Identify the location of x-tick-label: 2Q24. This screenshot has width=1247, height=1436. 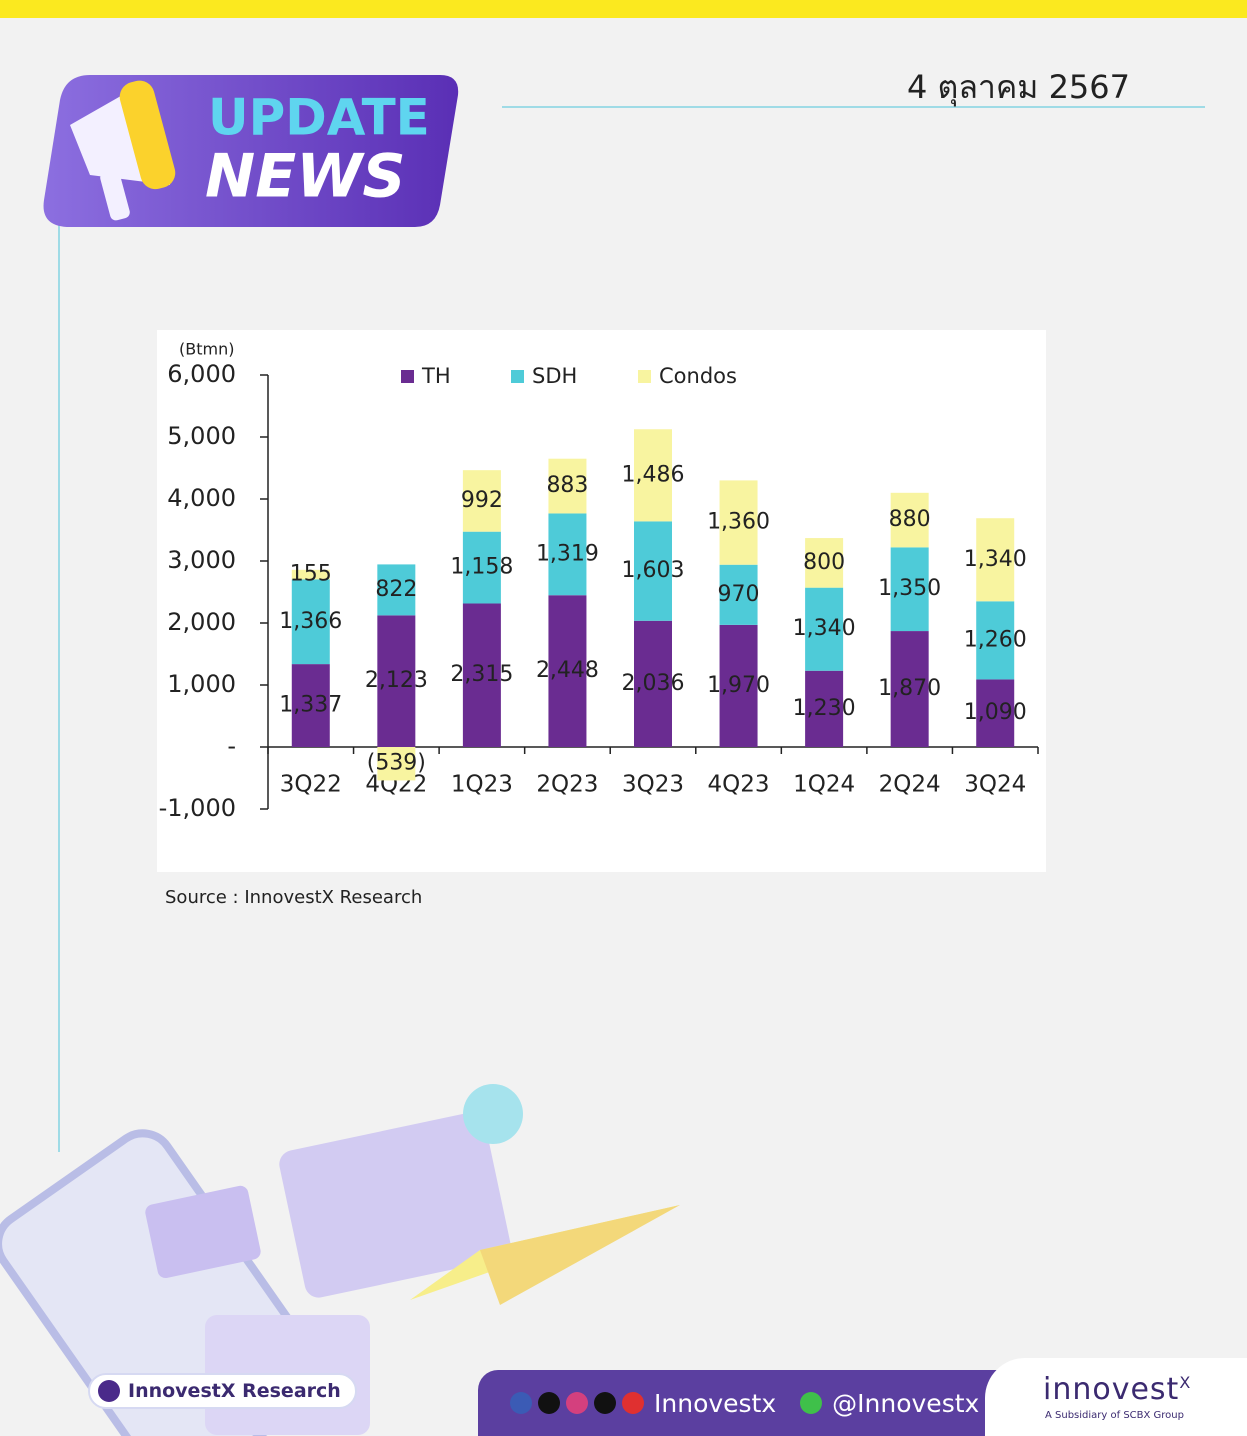
(910, 785).